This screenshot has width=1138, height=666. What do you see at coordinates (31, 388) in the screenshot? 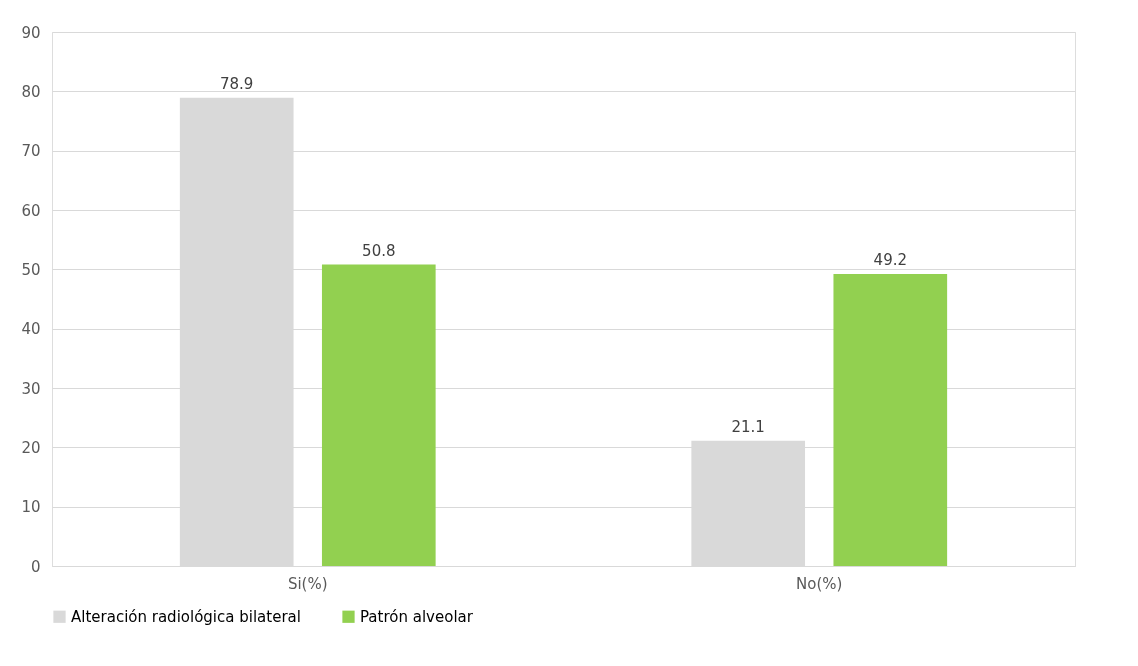
I see `y-tick-label: 30` at bounding box center [31, 388].